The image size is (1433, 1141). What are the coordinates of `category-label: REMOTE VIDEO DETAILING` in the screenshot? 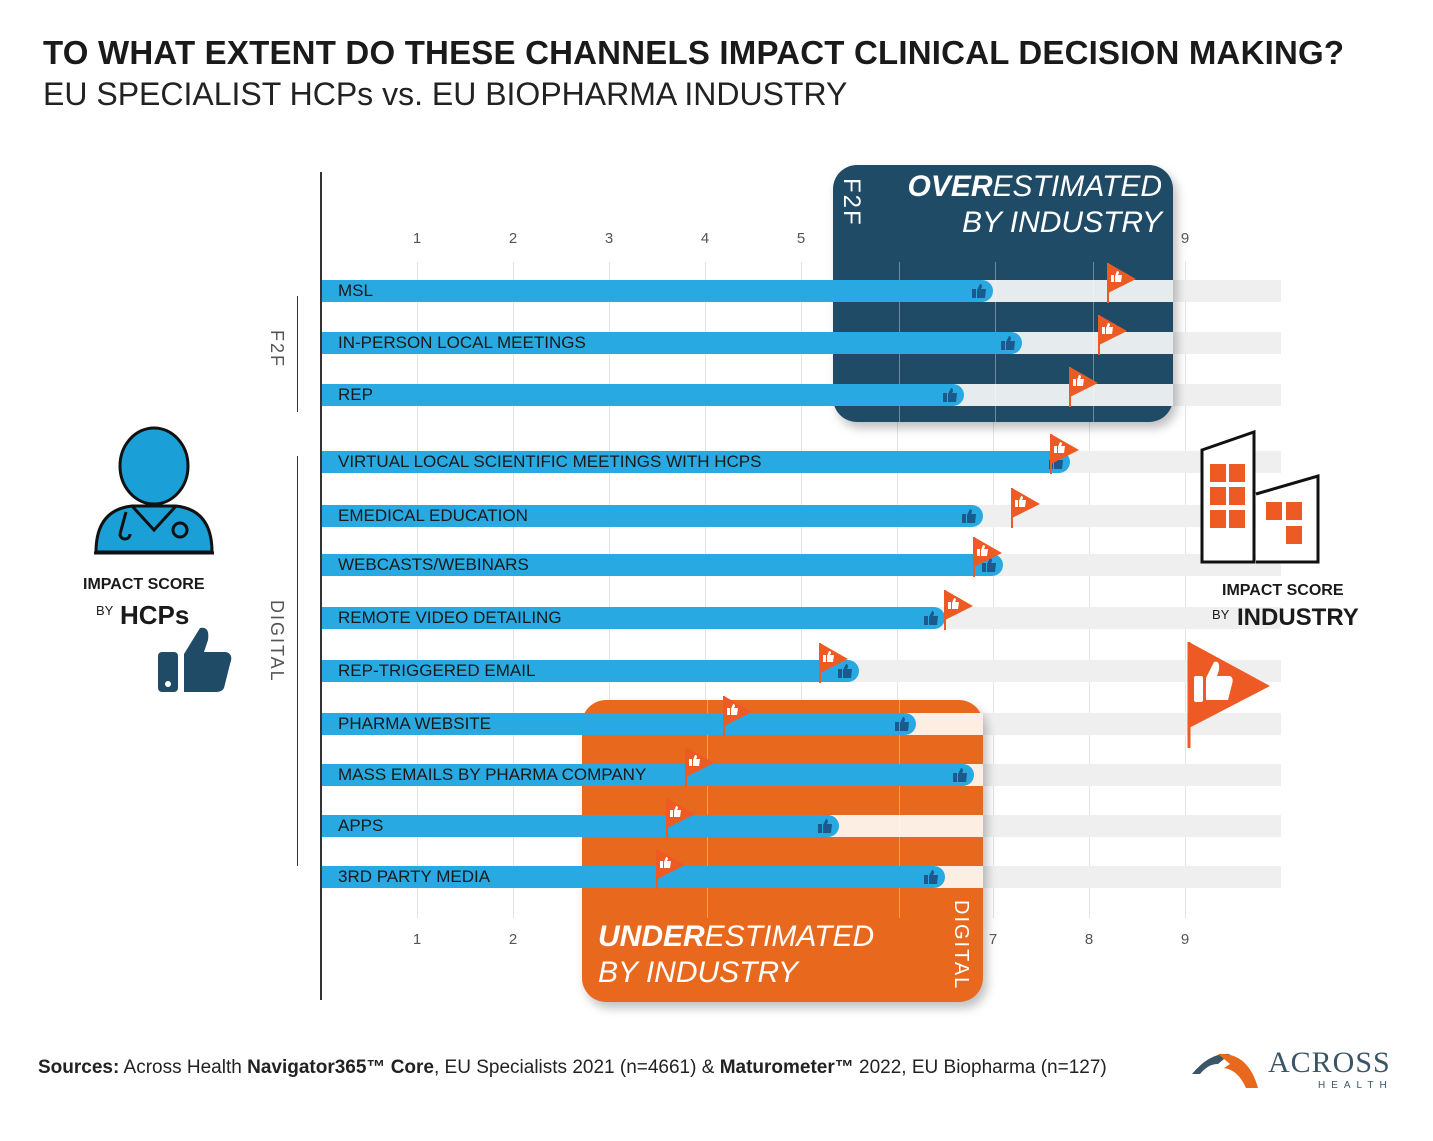 It's located at (450, 617).